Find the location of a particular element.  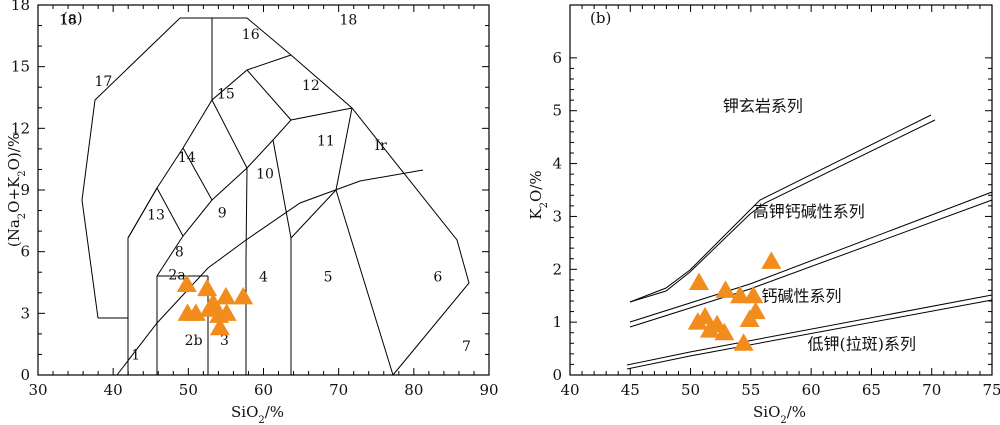

tas-boundary-lower-right is located at coordinates (313, 214).